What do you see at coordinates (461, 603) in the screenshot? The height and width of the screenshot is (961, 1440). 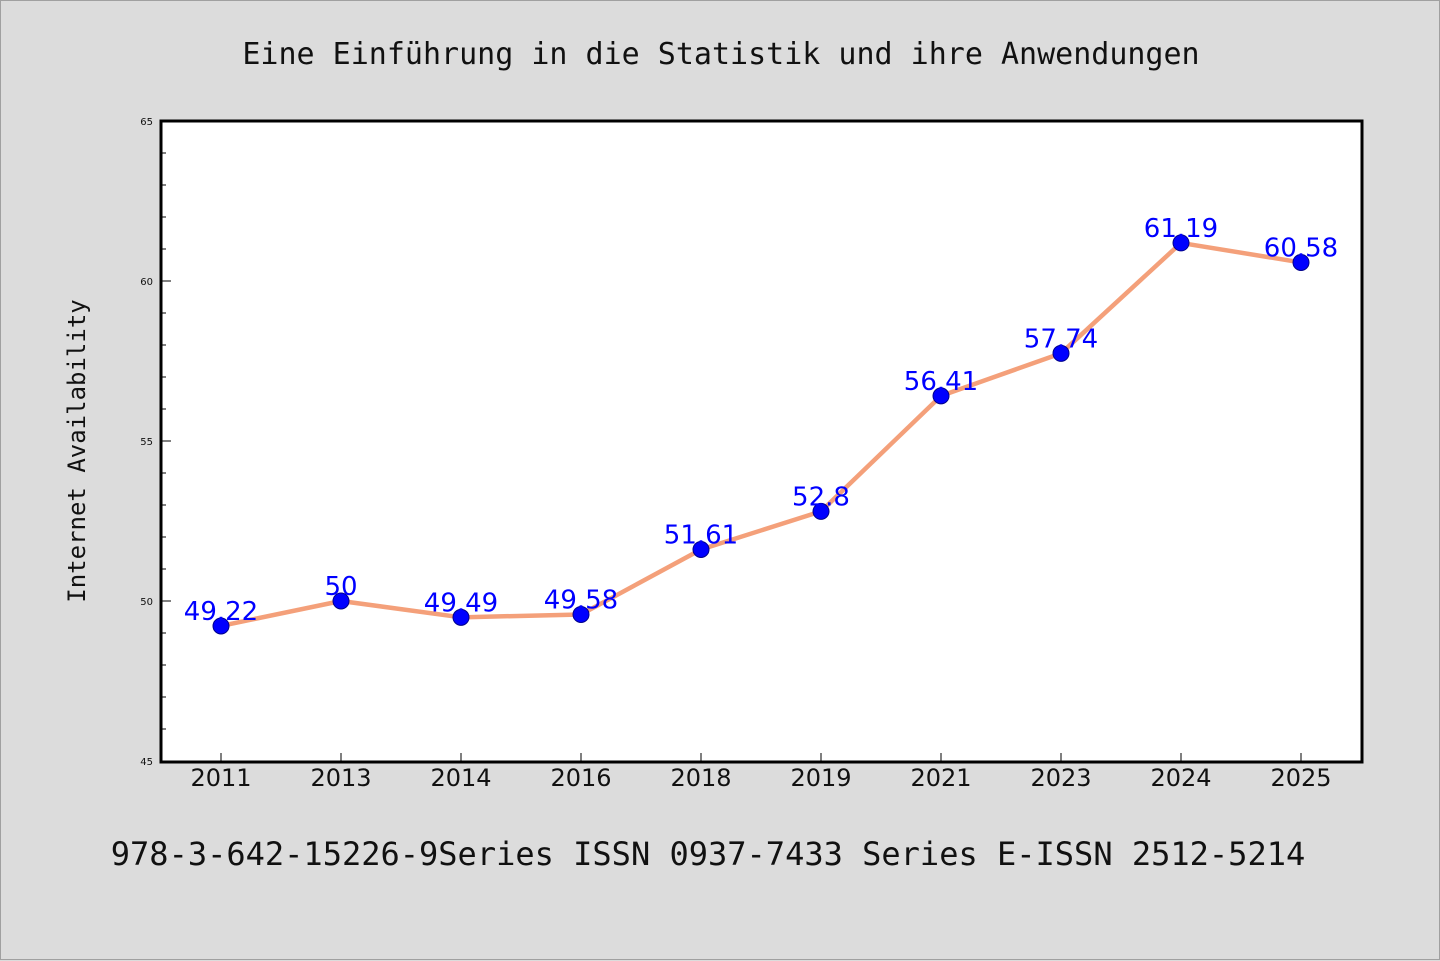 I see `data-label: 49.49` at bounding box center [461, 603].